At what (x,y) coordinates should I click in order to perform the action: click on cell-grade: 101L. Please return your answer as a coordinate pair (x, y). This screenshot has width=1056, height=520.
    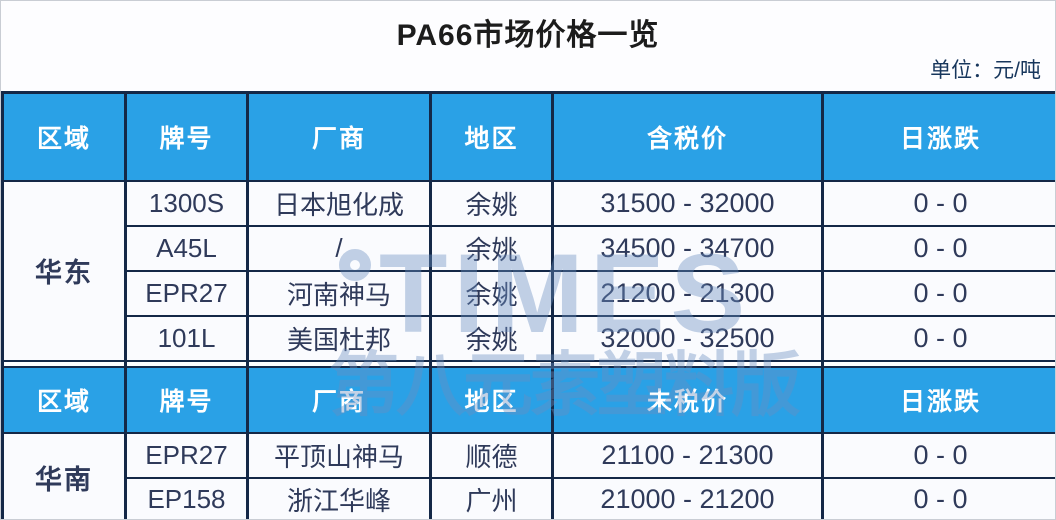
    Looking at the image, I should click on (186, 338).